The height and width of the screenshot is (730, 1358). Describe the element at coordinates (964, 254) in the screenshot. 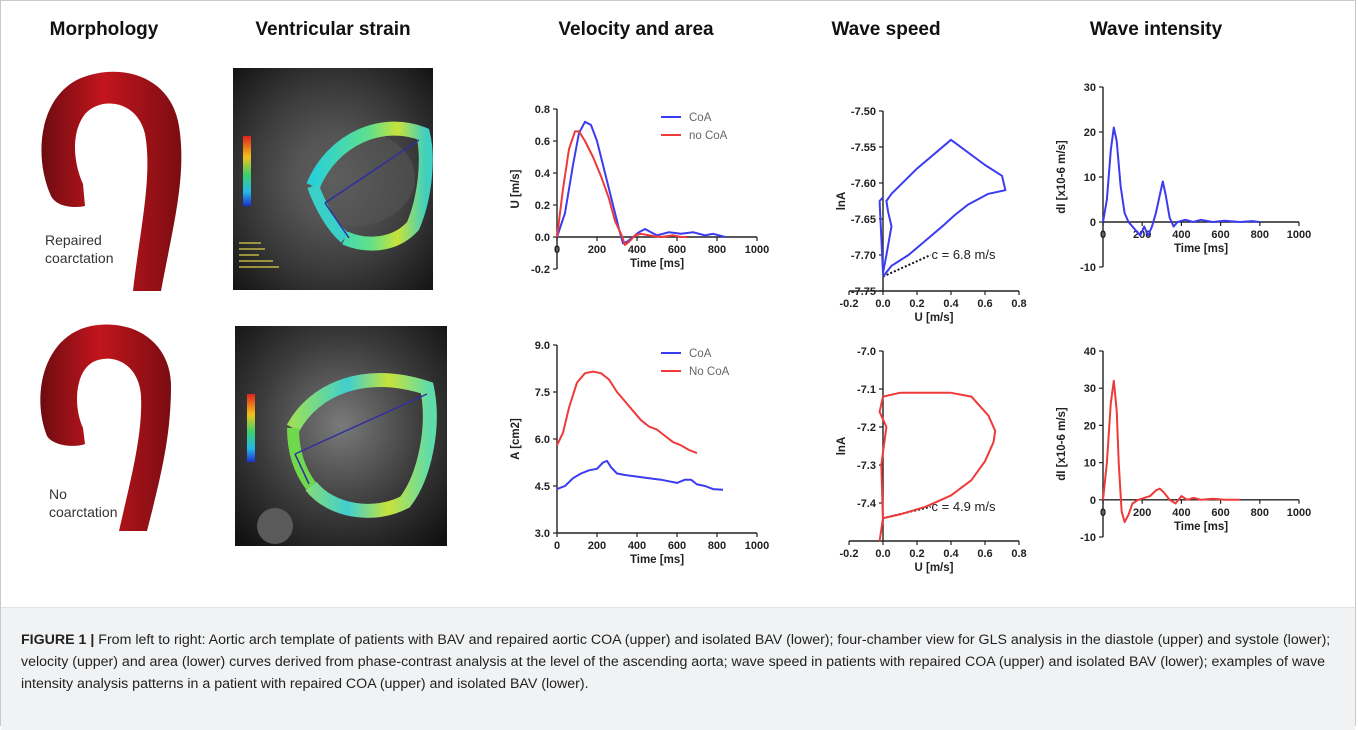

I see `wave-speed-annotation: c = 6.8 m/s` at that location.